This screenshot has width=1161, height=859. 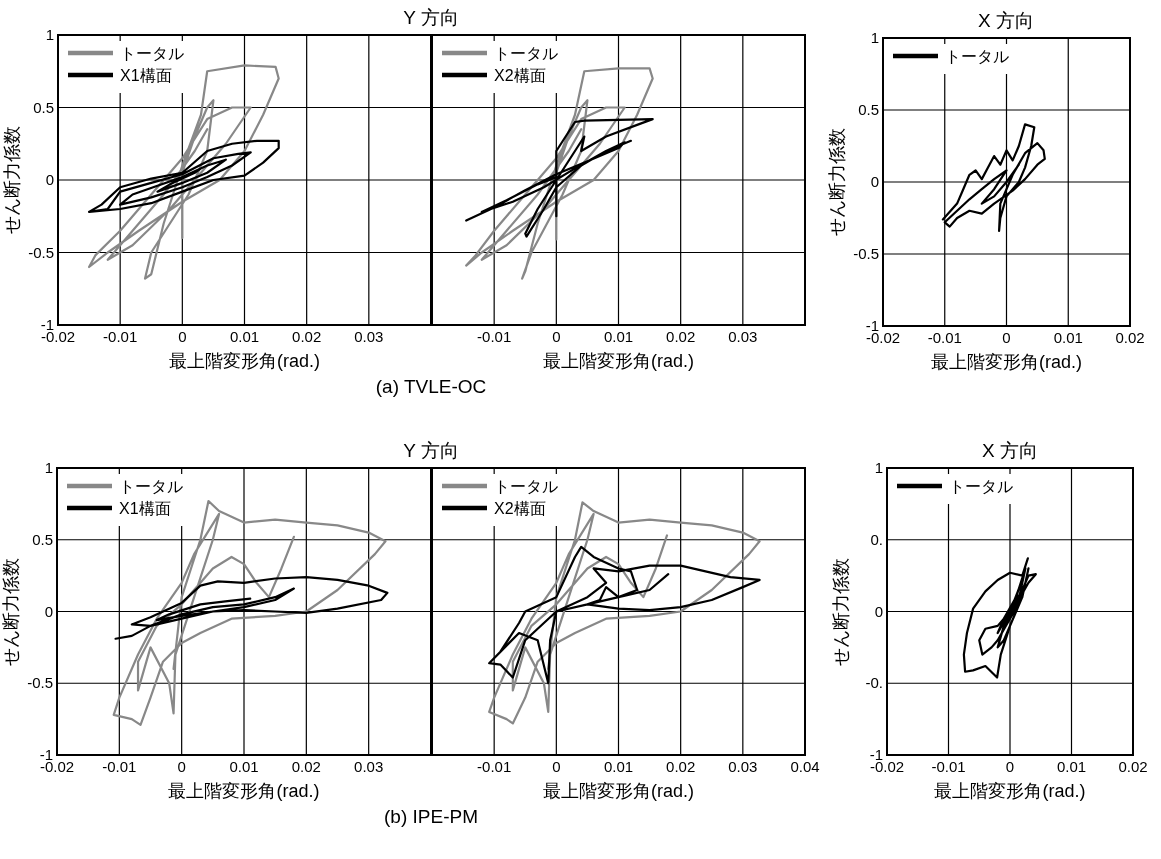 I want to click on y-tick-label: 0., so click(x=876, y=539).